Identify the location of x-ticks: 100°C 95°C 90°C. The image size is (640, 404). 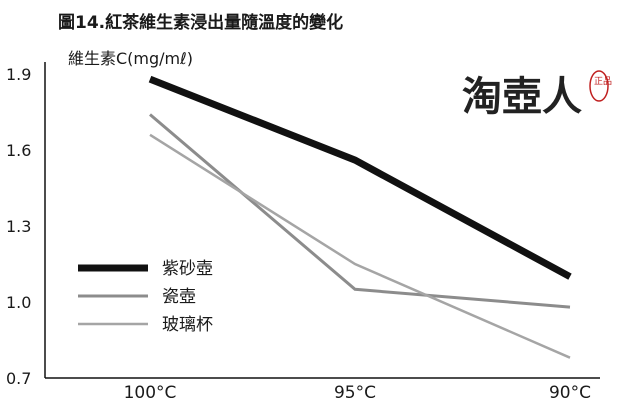
(357, 393).